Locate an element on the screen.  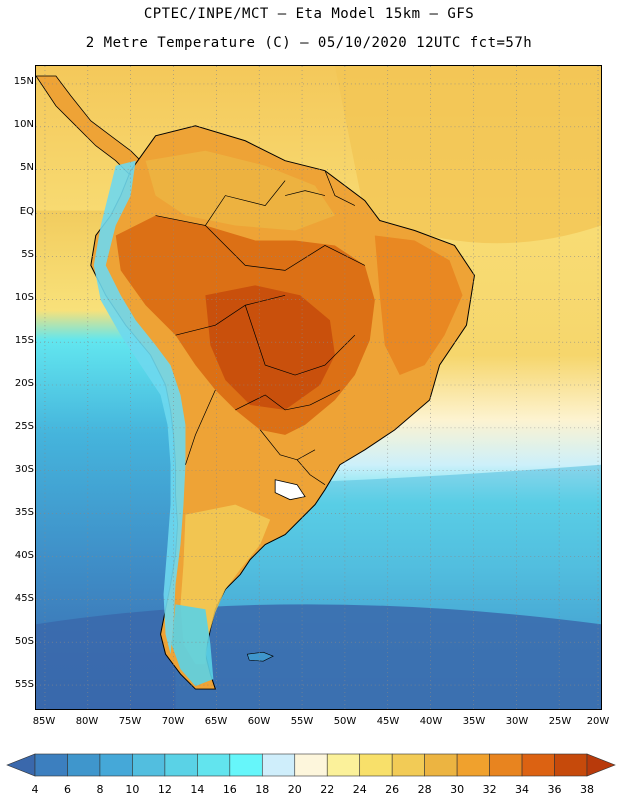
andes-ridge is located at coordinates (139, 407).